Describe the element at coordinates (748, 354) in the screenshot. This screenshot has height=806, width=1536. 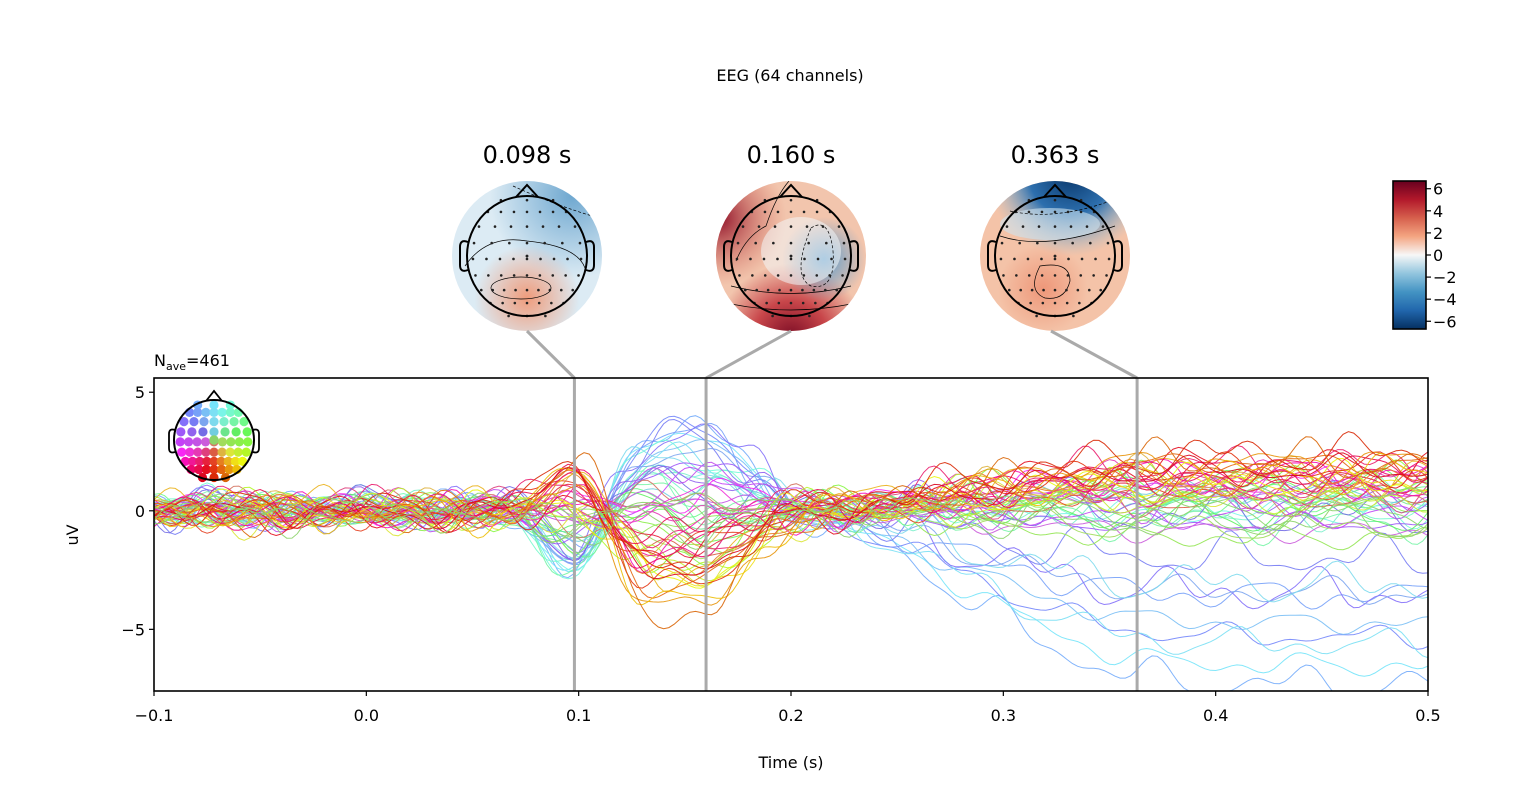
I see `connector-line` at that location.